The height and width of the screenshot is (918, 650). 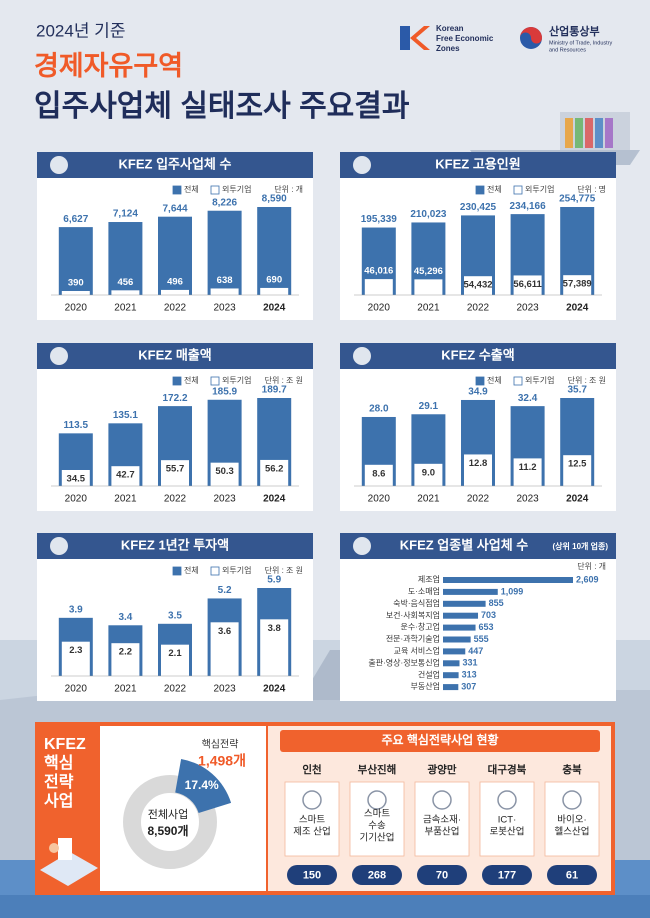 What do you see at coordinates (572, 832) in the screenshot?
I see `region-industry: 헬스산업` at bounding box center [572, 832].